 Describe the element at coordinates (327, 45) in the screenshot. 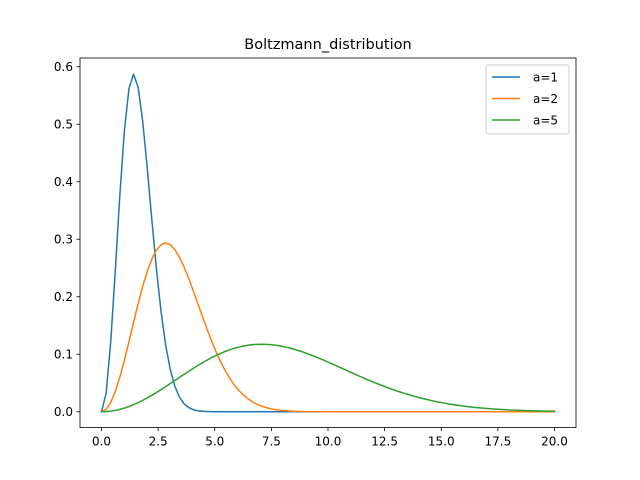

I see `chart-title: Boltzmann_distribution` at that location.